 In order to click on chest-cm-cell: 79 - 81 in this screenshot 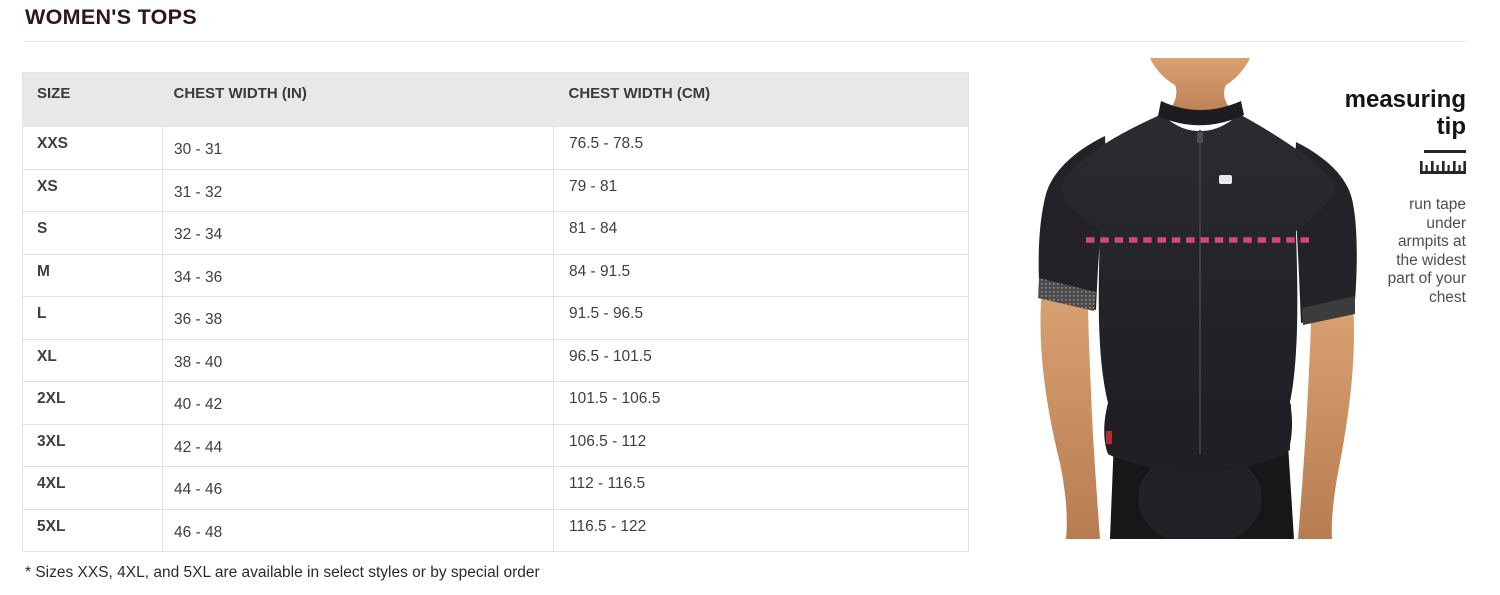, I will do `click(761, 190)`.